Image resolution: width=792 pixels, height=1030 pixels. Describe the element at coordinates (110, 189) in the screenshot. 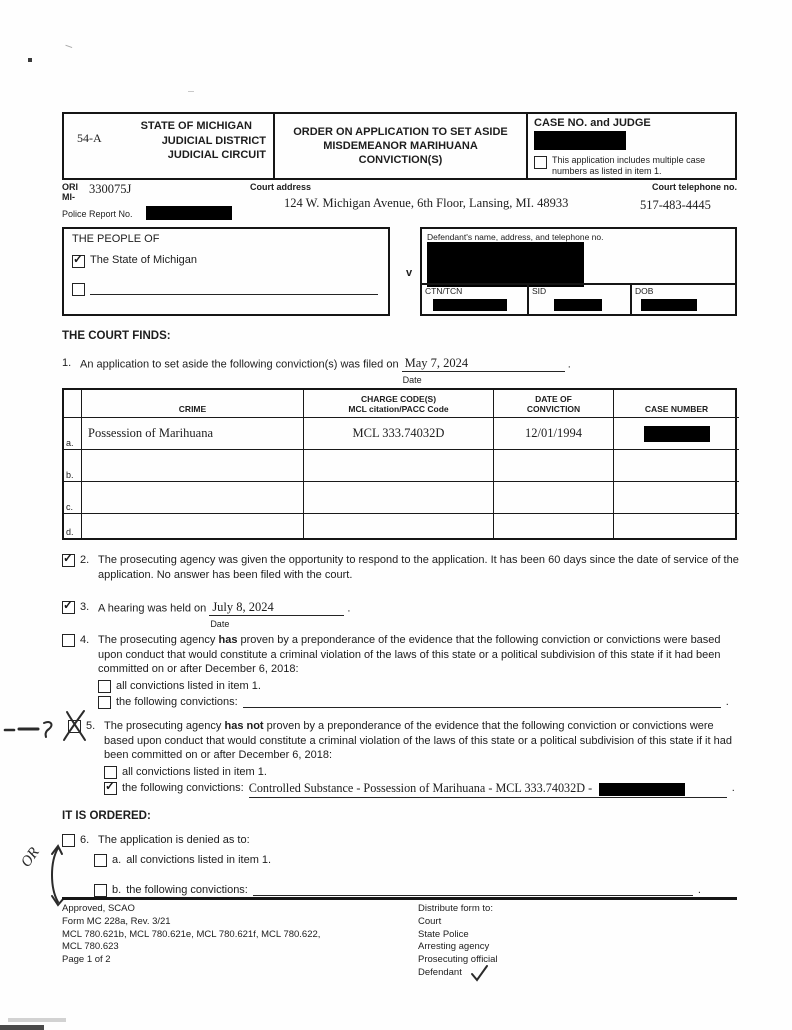

I see `ori-value: 330075J` at that location.